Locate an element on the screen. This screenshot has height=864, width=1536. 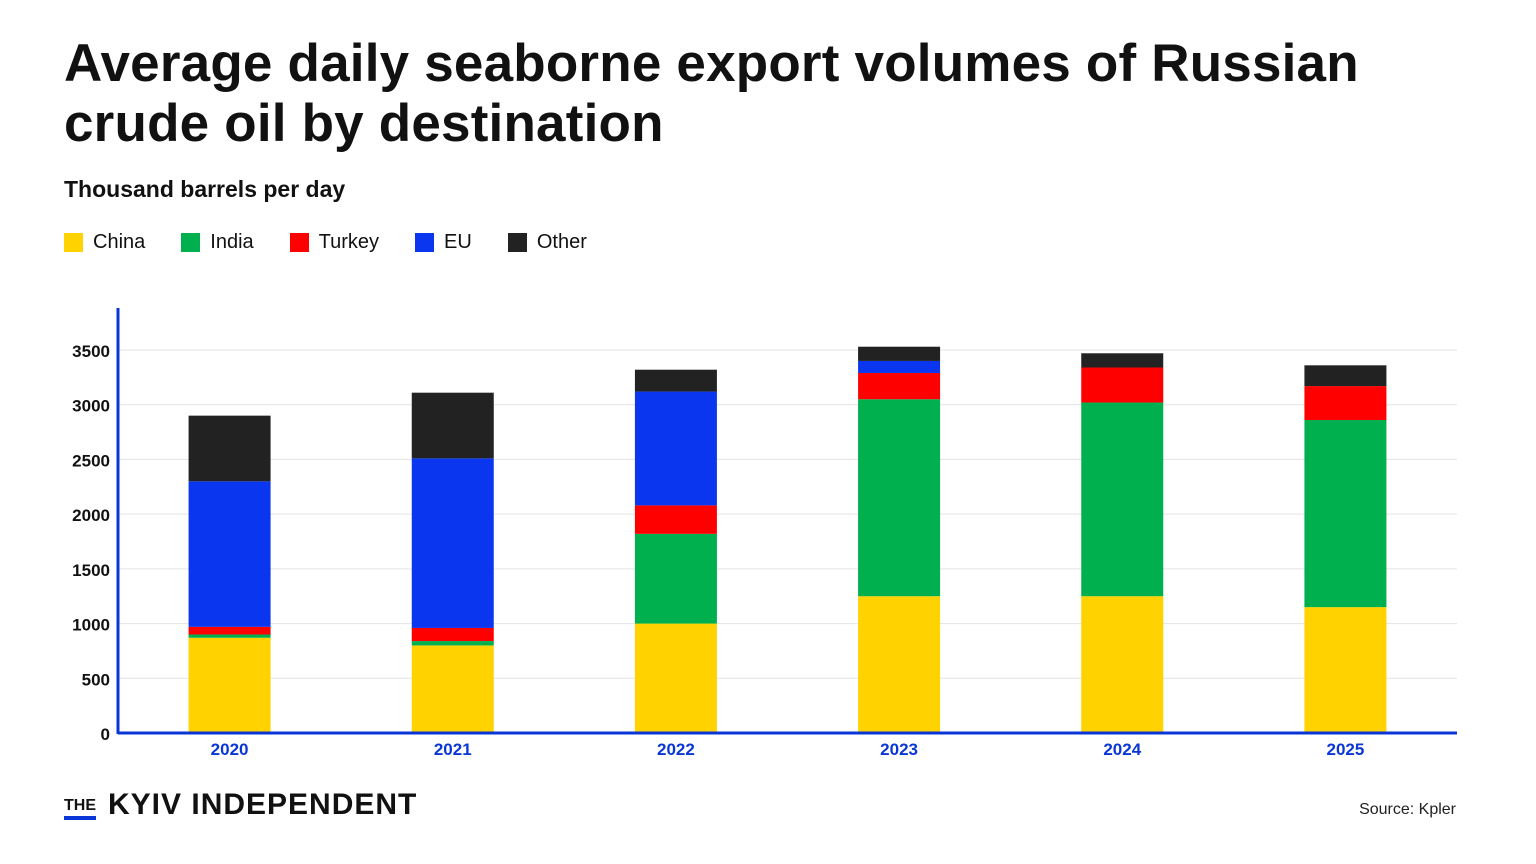
y-tick-label-0: 0 is located at coordinates (105, 734).